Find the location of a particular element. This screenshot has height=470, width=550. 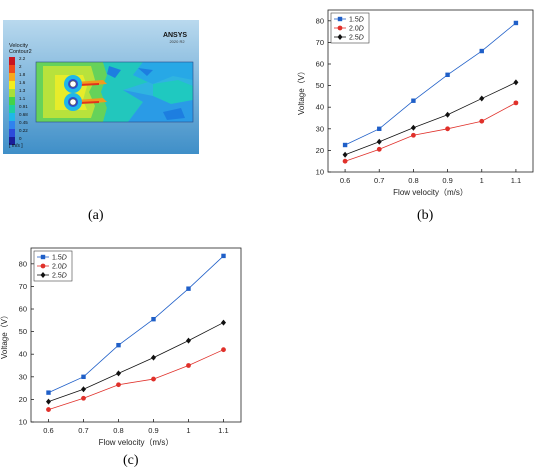

cylinder-bottom is located at coordinates (73, 102).